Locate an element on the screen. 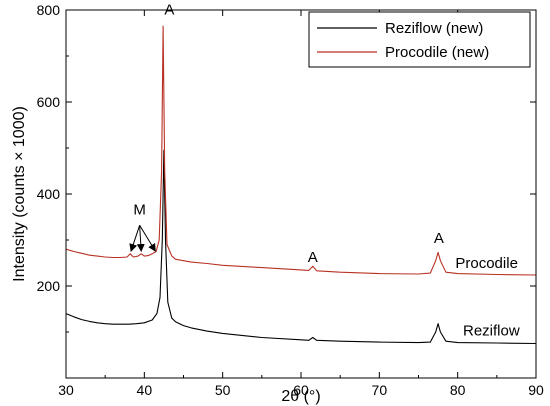  y-tick-label: 400 is located at coordinates (49, 194).